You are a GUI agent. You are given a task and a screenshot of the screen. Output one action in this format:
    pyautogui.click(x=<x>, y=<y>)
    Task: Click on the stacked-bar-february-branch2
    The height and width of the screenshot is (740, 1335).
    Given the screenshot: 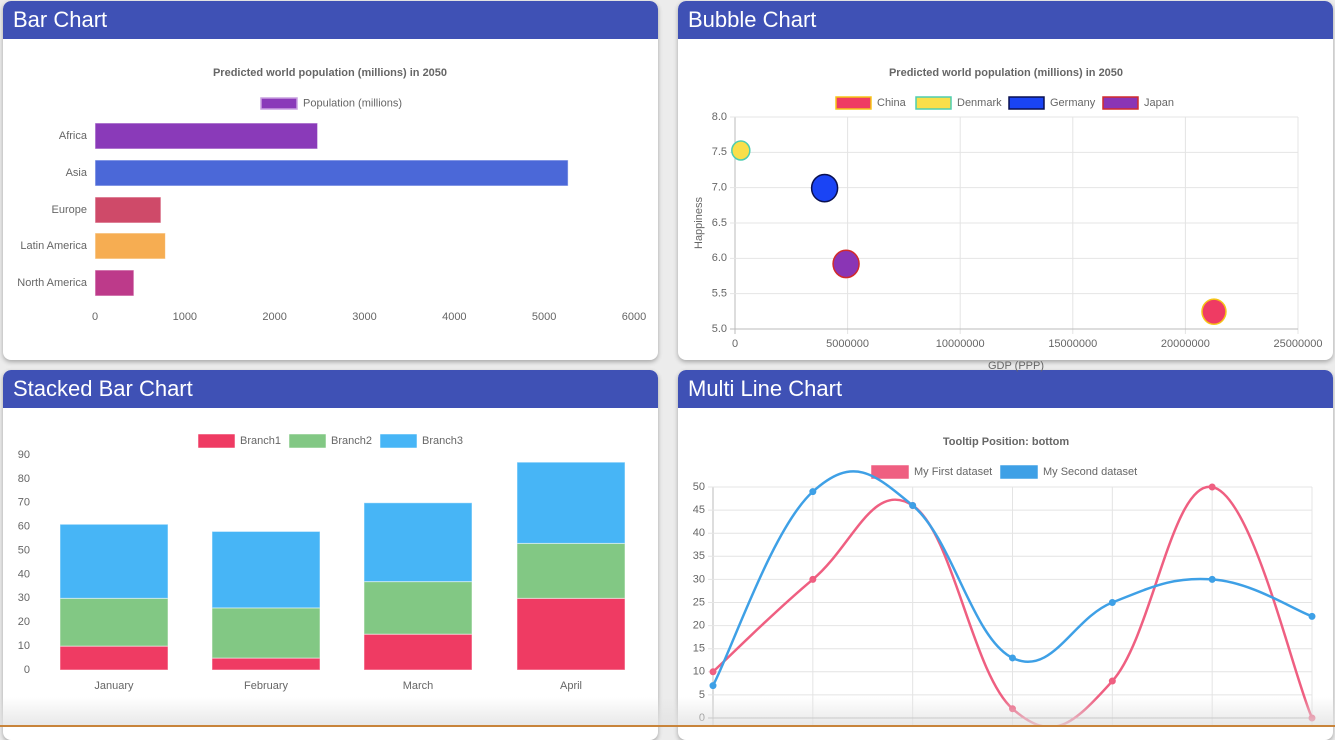 What is the action you would take?
    pyautogui.click(x=266, y=633)
    